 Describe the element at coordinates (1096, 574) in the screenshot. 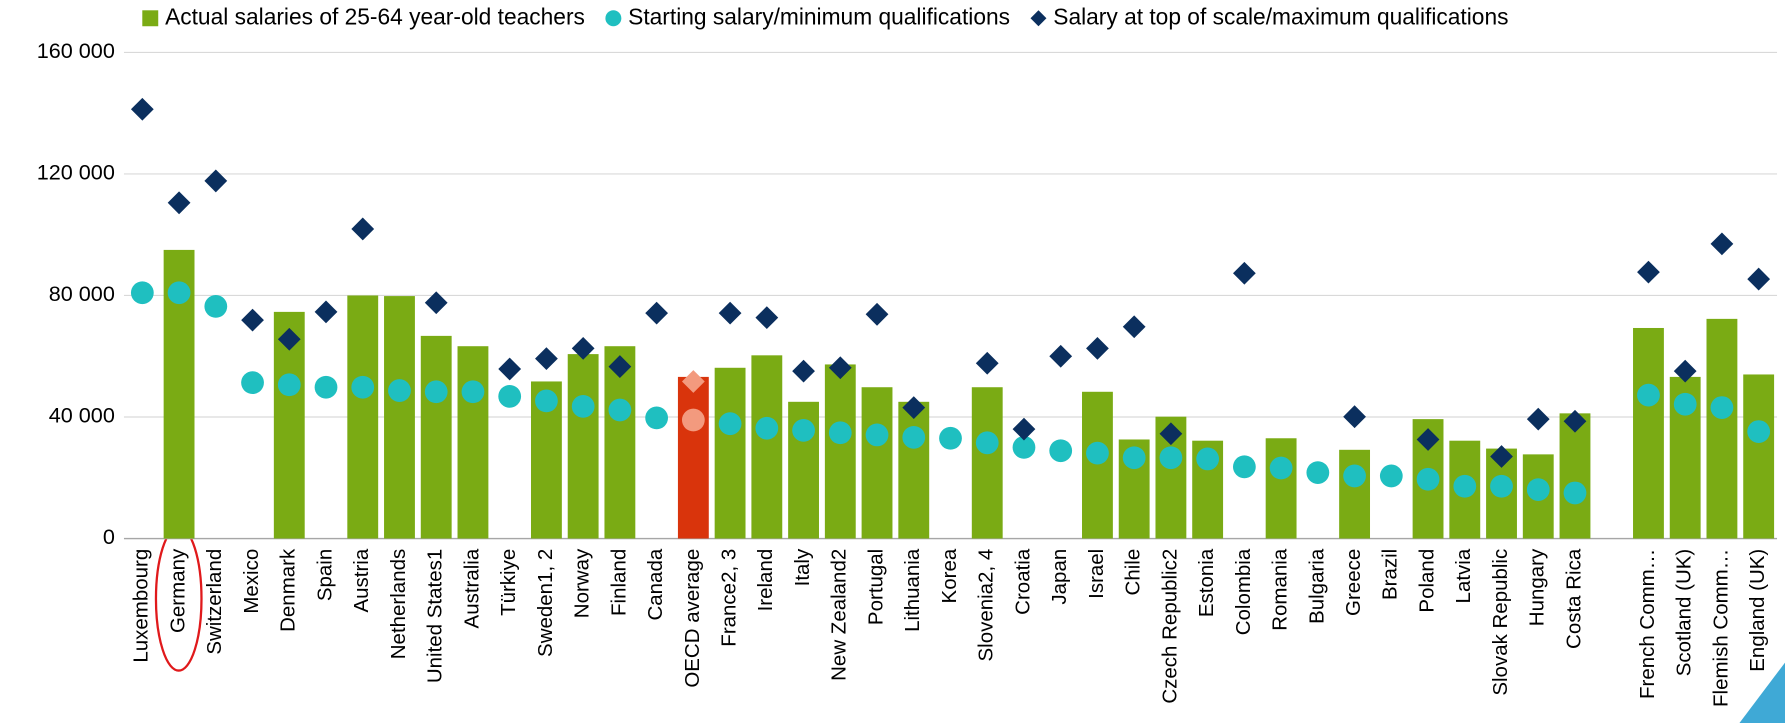

I see `x-tick-label: Israel` at that location.